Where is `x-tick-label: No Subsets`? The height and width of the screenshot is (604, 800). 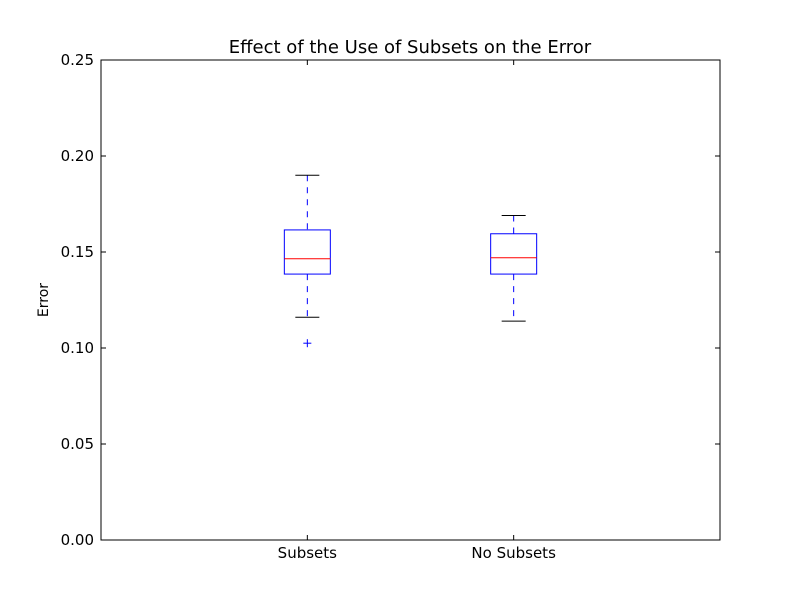 x-tick-label: No Subsets is located at coordinates (513, 553).